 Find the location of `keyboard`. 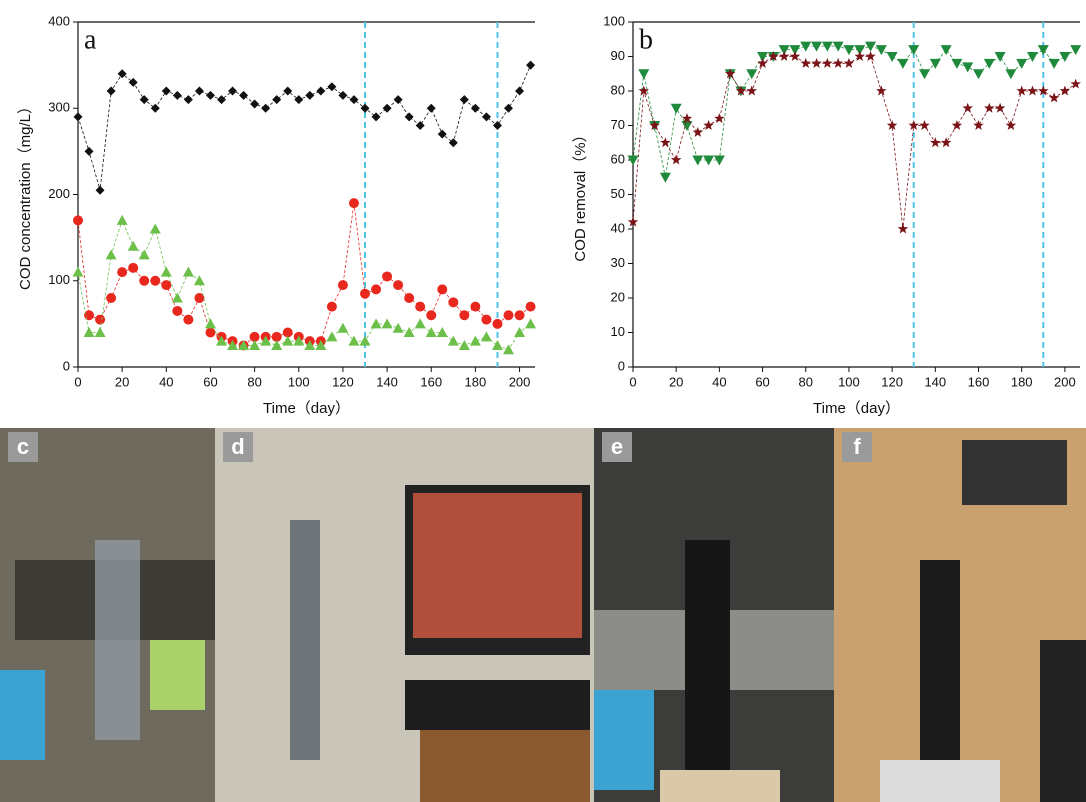

keyboard is located at coordinates (497, 705).